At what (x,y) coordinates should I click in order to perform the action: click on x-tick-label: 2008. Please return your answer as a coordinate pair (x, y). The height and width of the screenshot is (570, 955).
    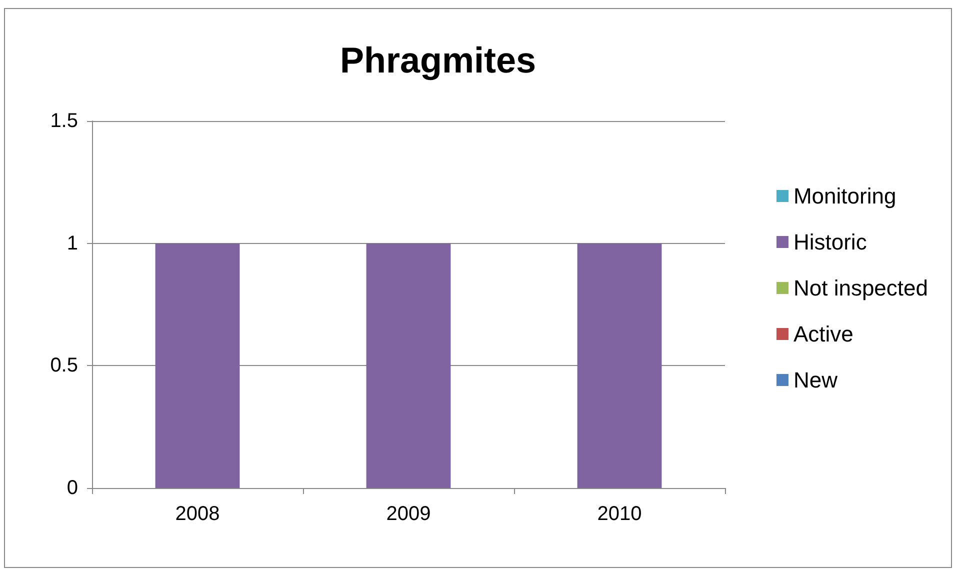
    Looking at the image, I should click on (197, 514).